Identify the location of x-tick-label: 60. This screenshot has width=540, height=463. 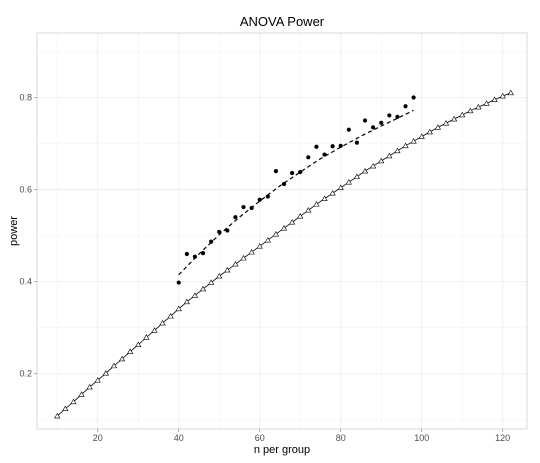
(260, 438).